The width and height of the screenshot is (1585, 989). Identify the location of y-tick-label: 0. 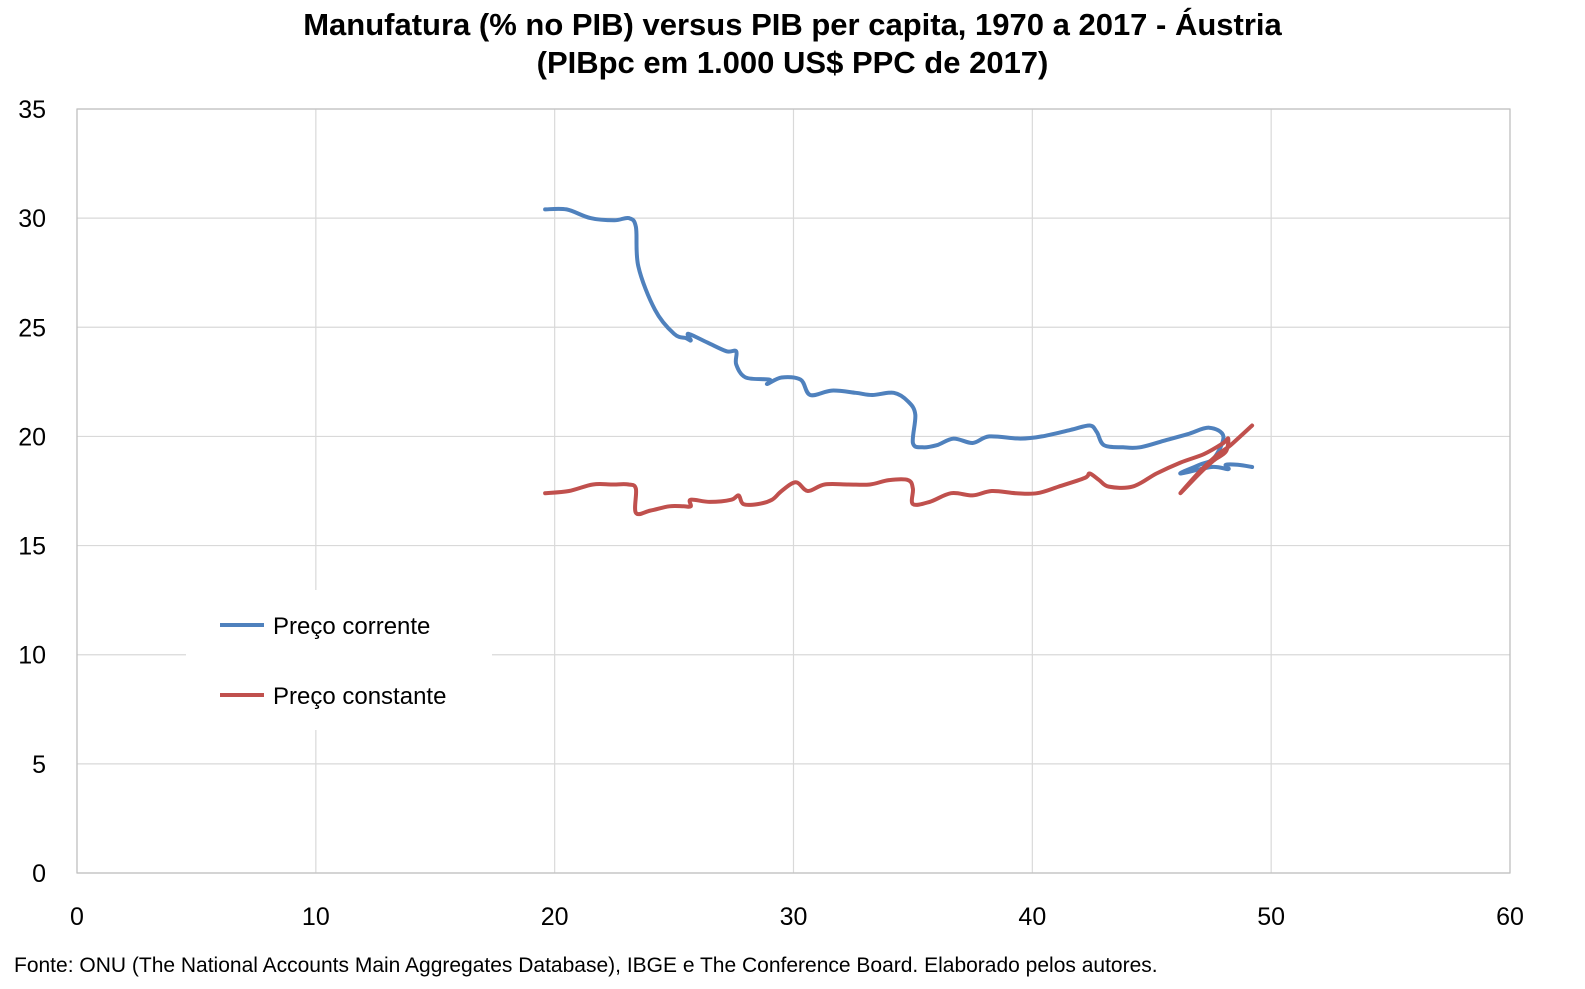
(39, 874).